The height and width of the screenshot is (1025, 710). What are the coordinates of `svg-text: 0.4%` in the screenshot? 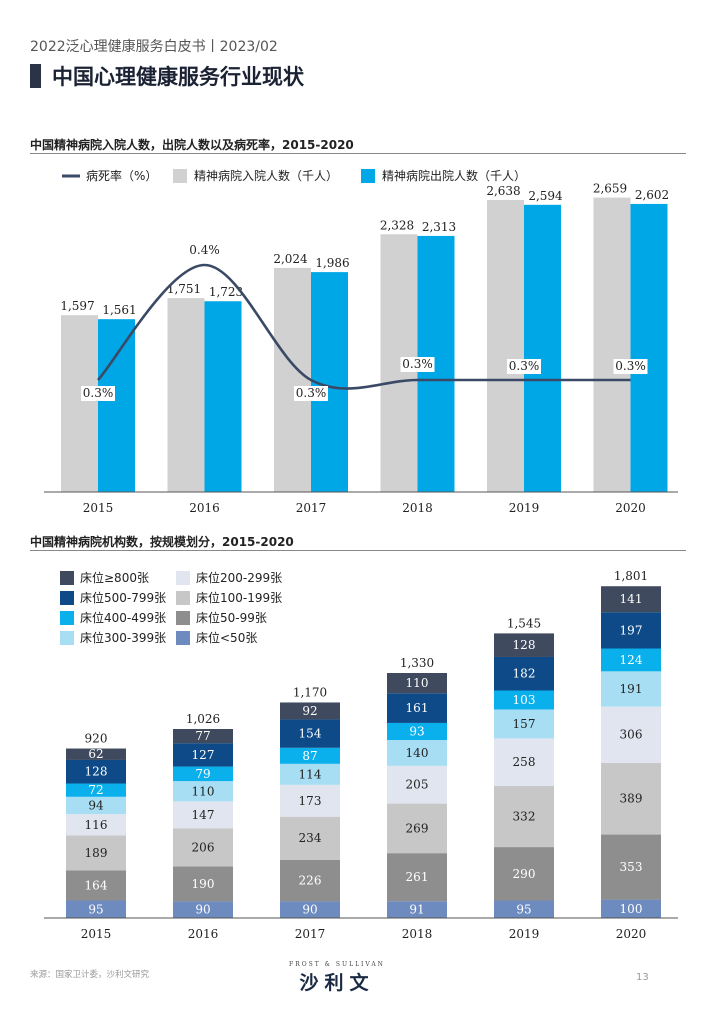 It's located at (204, 250).